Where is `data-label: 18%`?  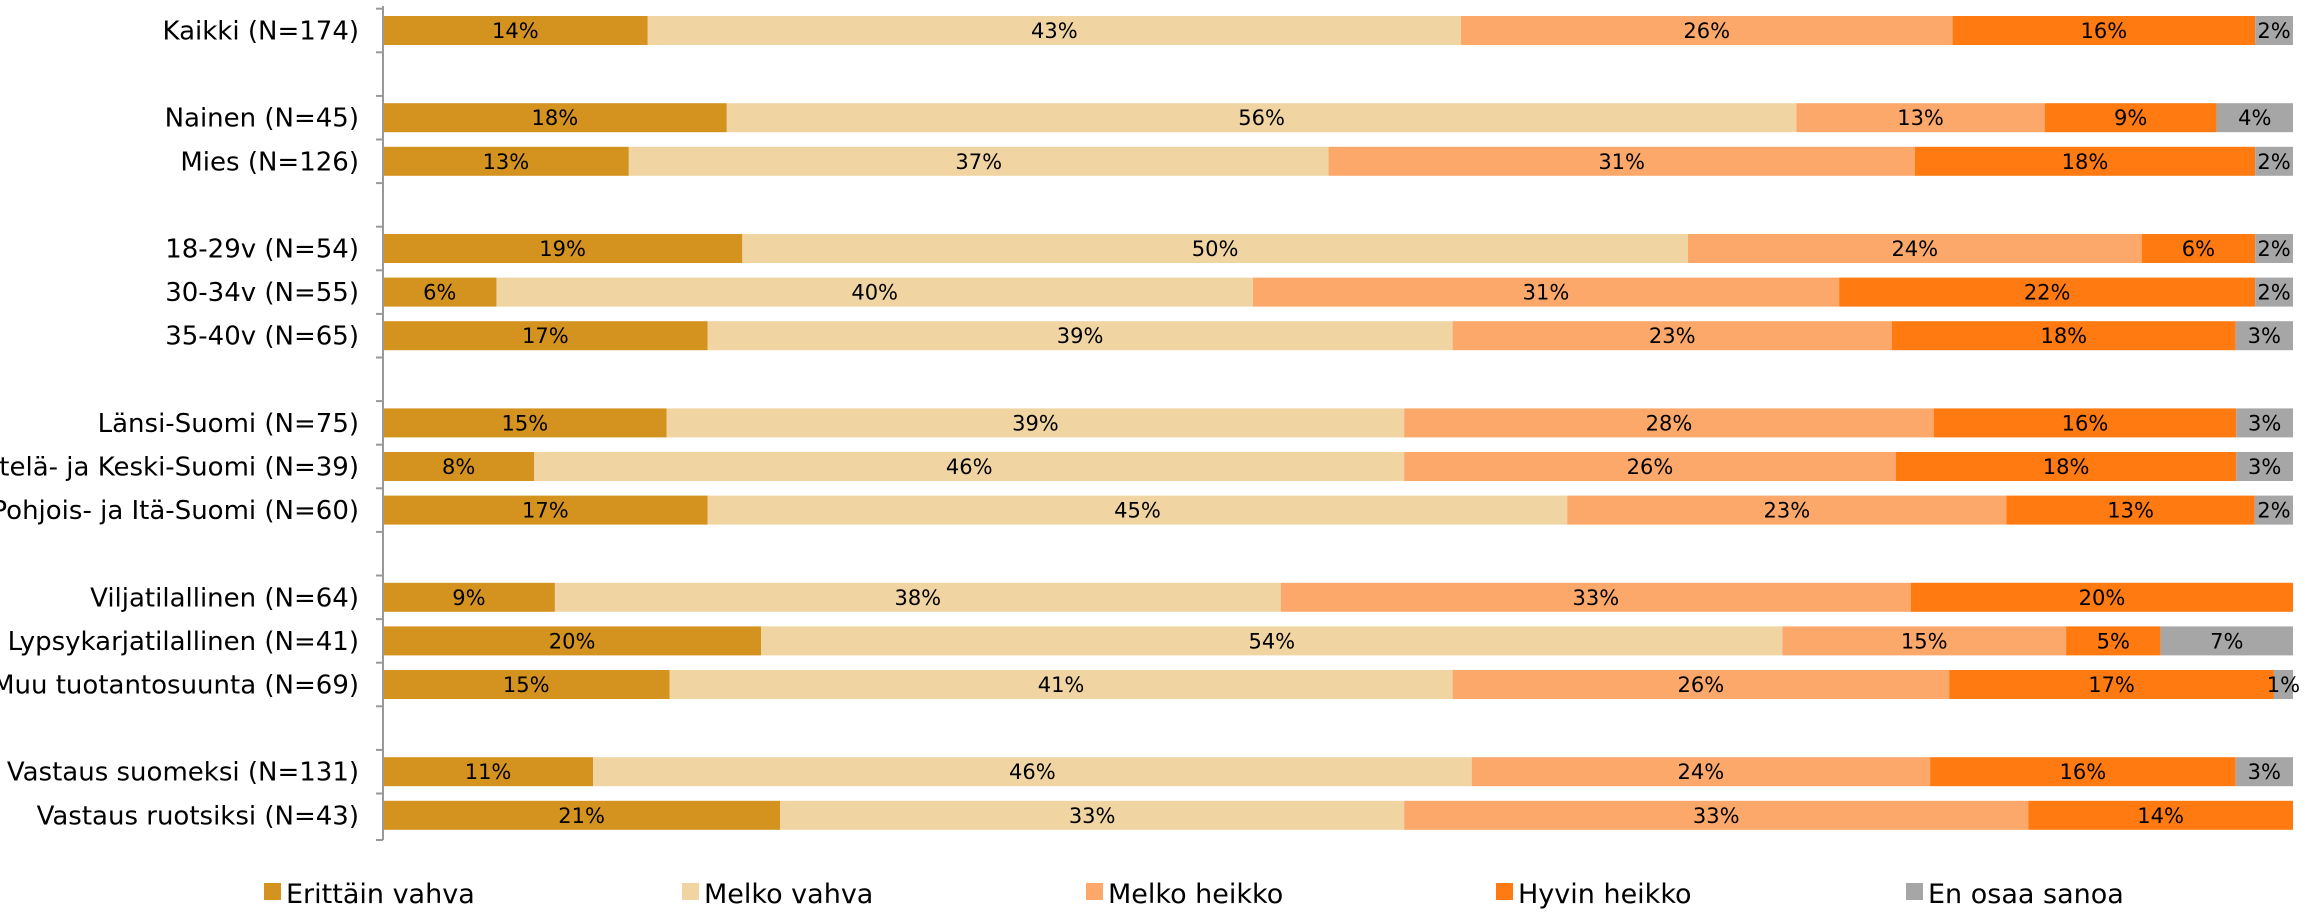 data-label: 18% is located at coordinates (2085, 162).